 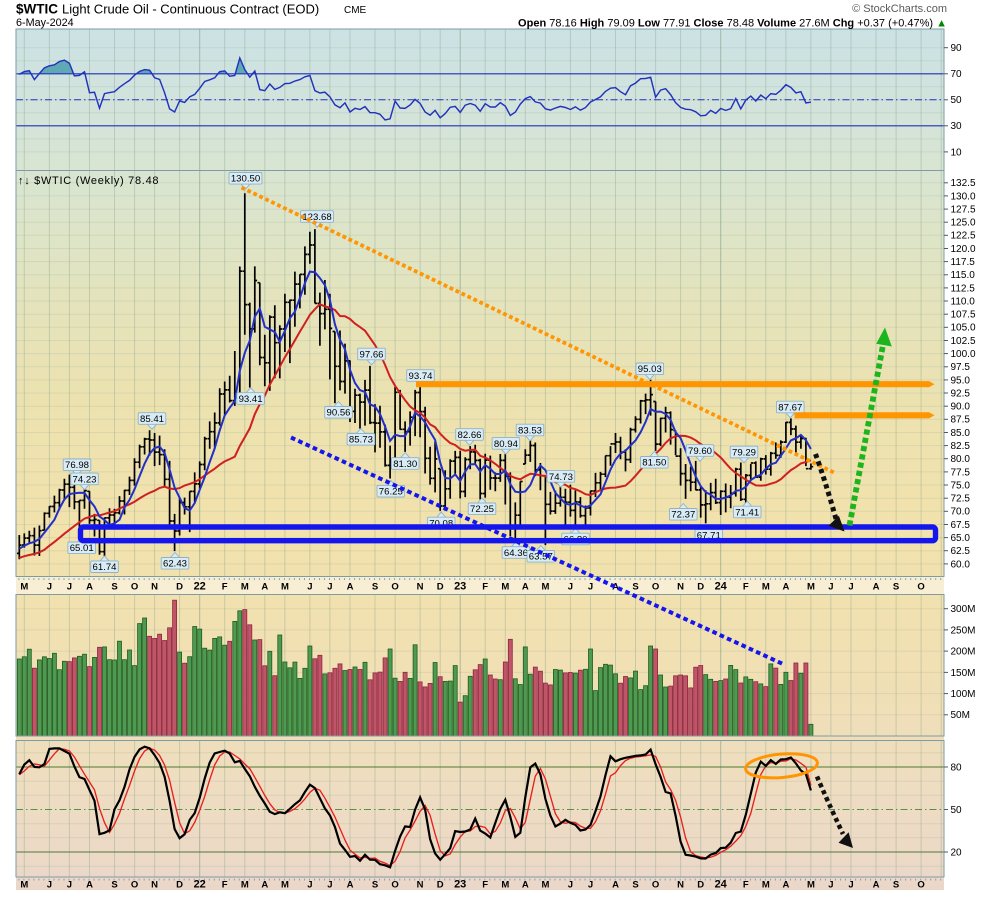 I want to click on svg-text: 92.5, so click(x=961, y=393).